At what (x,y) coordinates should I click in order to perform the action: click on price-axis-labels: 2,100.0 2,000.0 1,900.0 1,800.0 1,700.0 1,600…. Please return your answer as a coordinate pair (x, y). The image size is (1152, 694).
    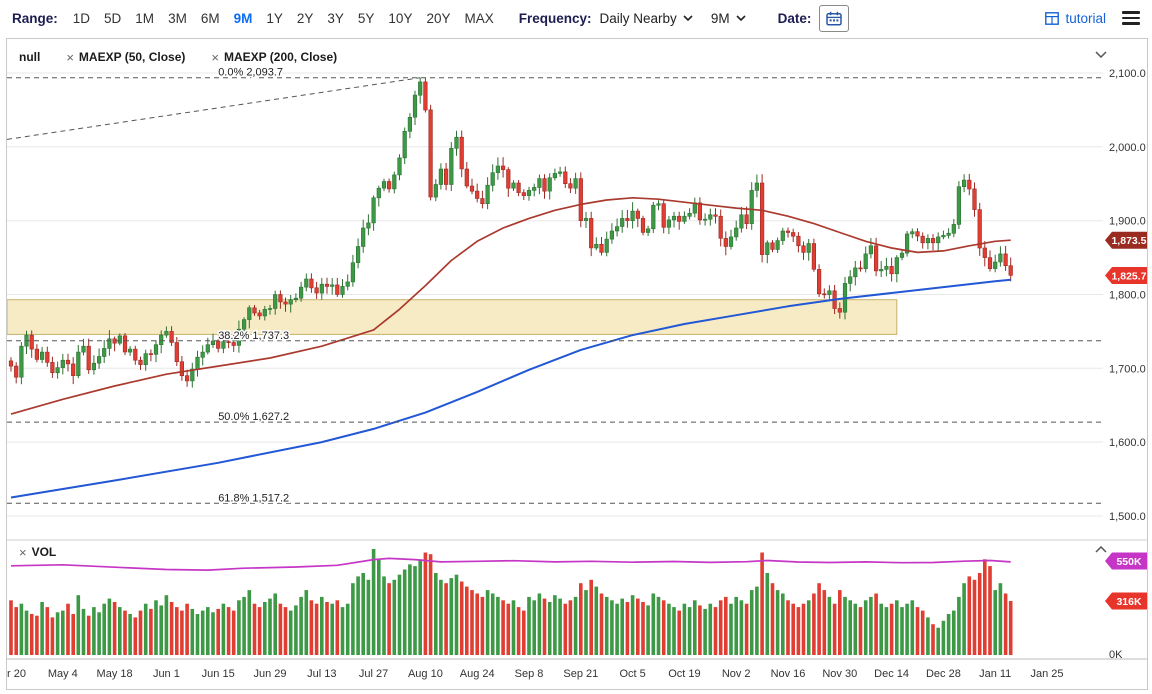
    Looking at the image, I should click on (1127, 295).